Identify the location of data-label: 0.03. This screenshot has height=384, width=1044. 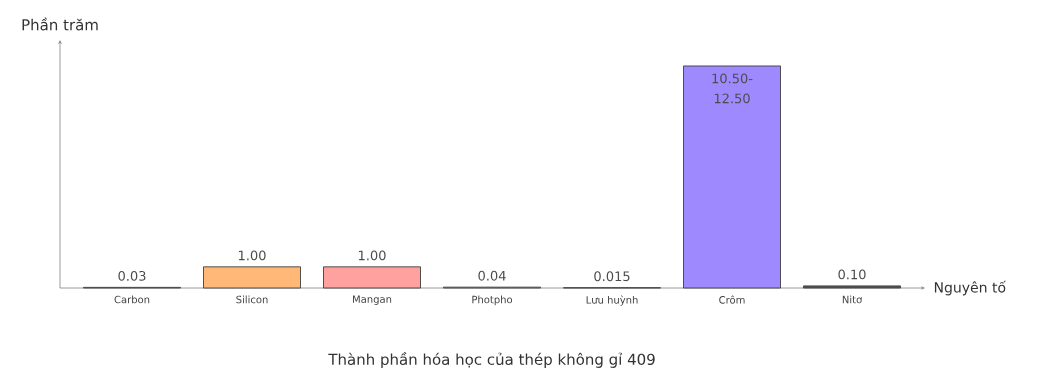
(132, 276).